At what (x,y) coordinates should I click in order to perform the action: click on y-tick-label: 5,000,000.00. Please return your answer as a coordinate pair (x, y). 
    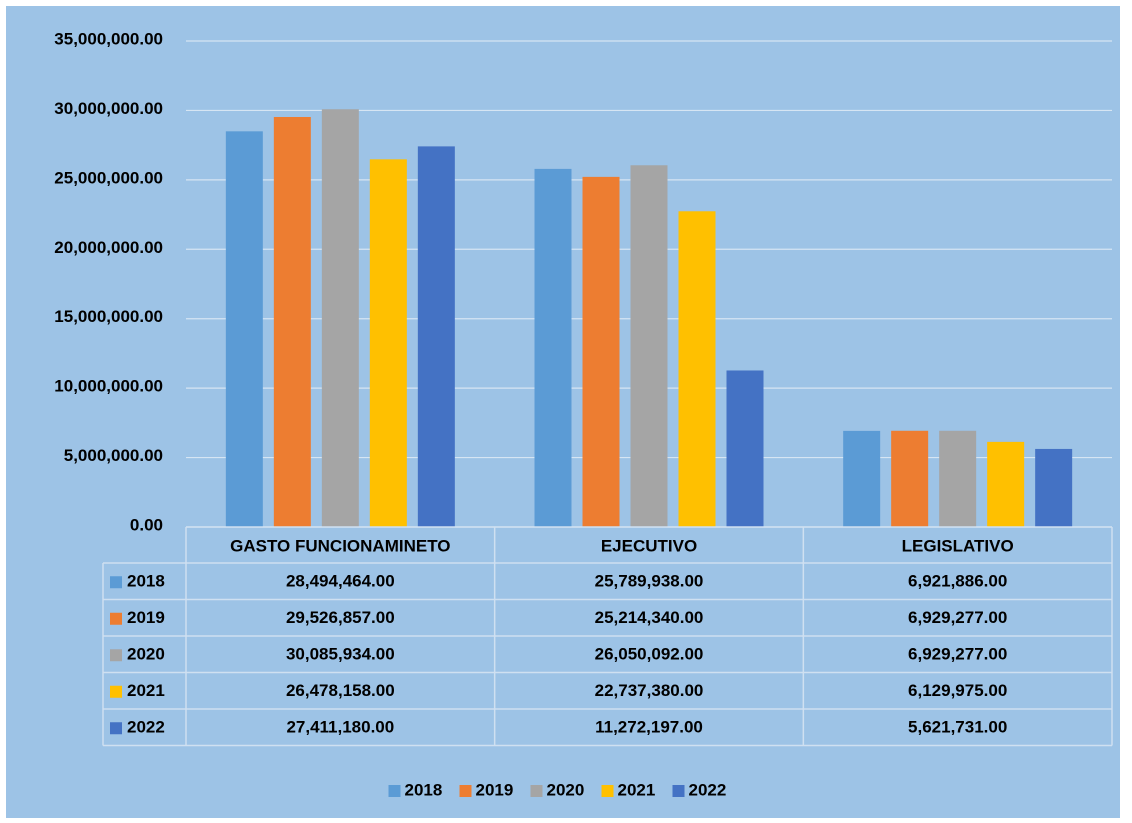
    Looking at the image, I should click on (113, 455).